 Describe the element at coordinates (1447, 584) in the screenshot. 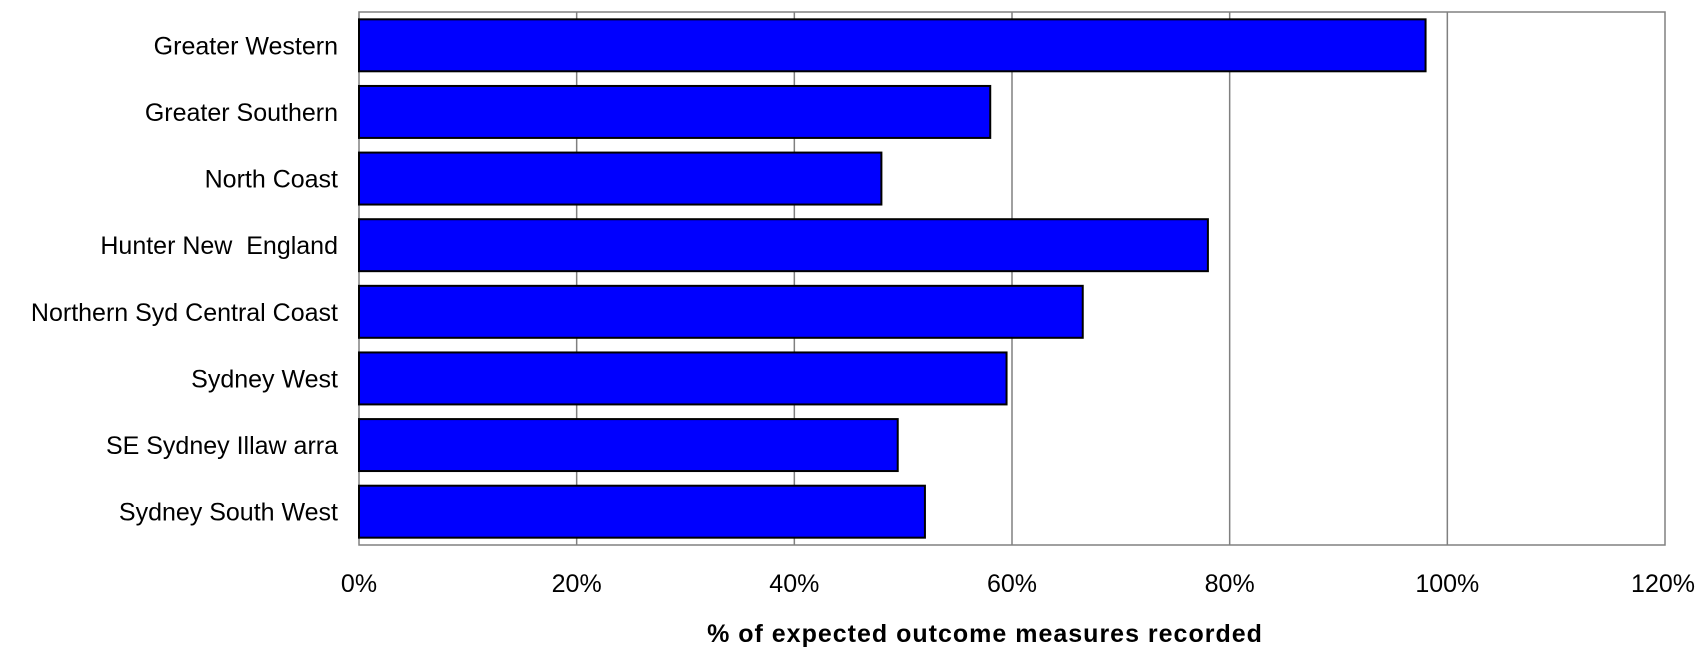

I see `x-tick-label: 100%` at that location.